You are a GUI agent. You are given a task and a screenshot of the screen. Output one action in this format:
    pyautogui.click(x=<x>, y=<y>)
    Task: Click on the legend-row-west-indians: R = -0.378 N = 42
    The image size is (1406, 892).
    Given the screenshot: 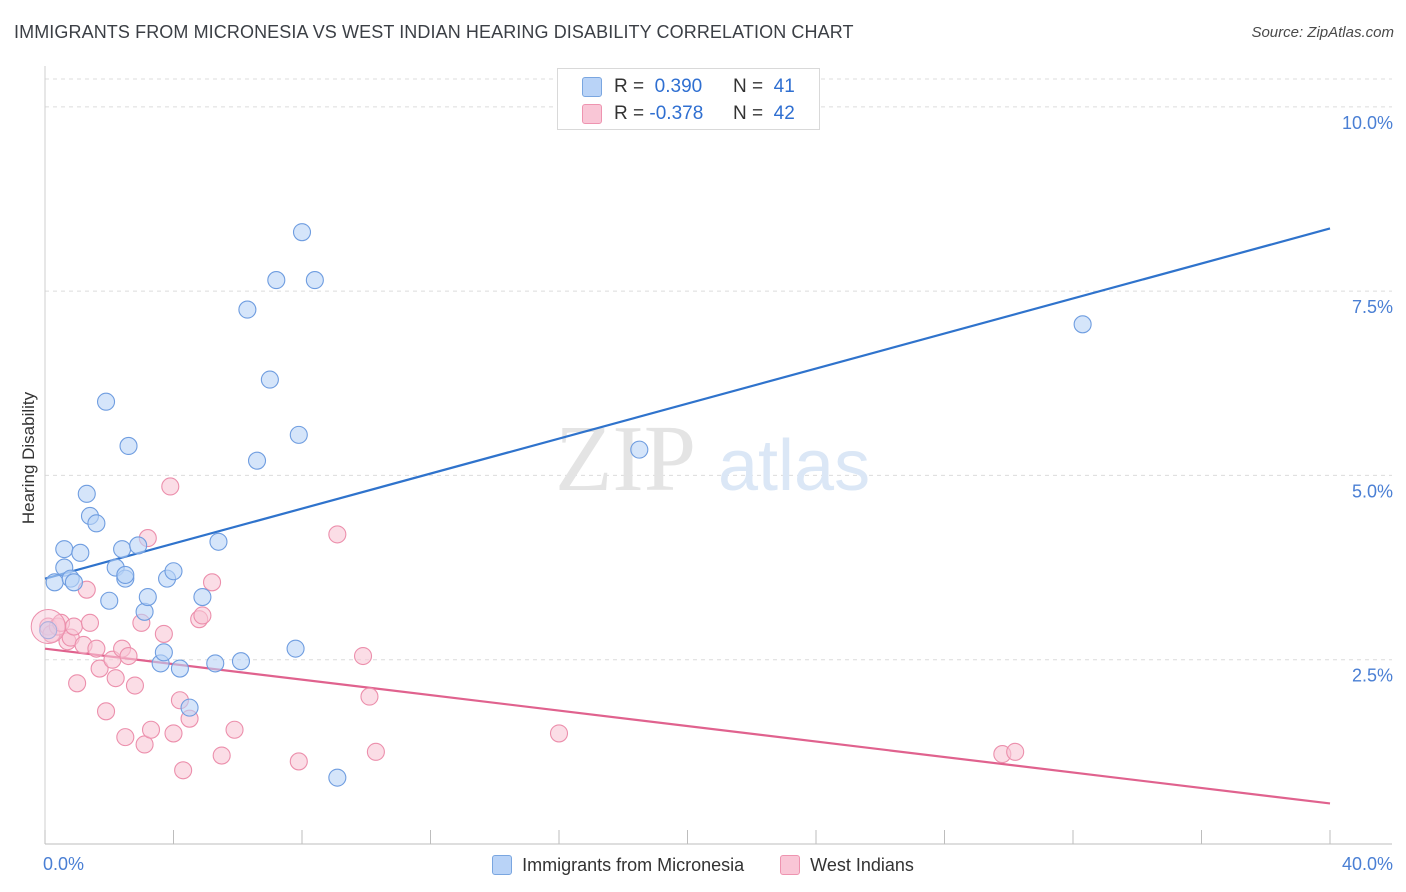 What is the action you would take?
    pyautogui.click(x=688, y=113)
    